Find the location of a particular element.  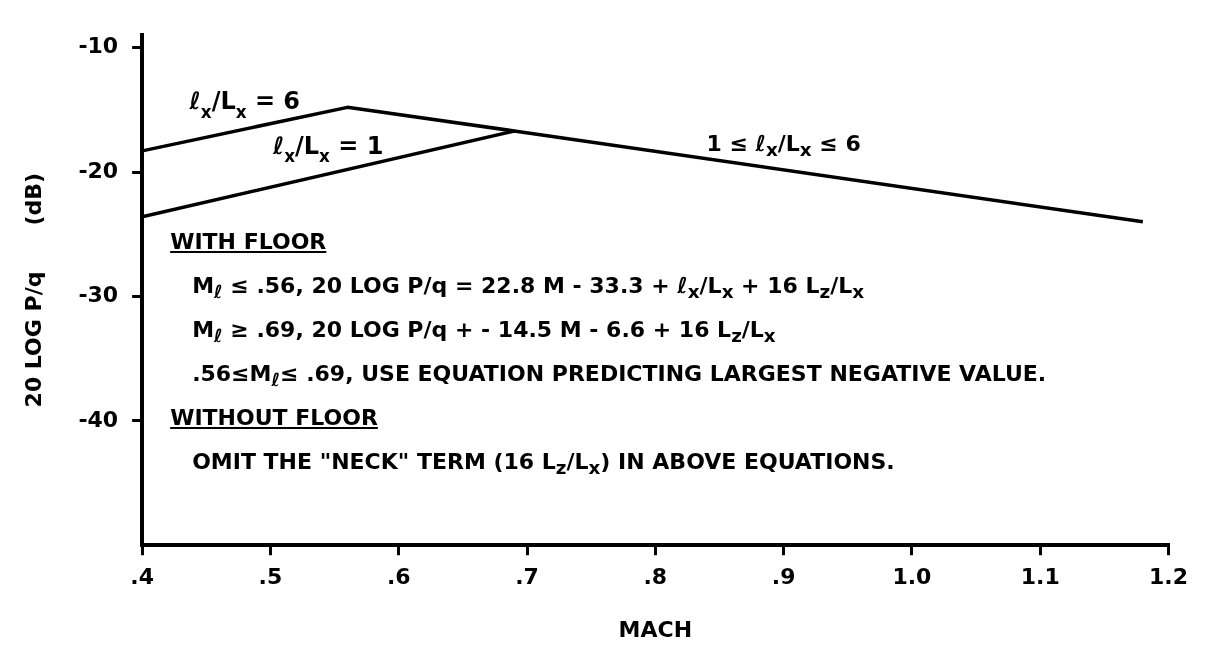

x-tick-label: .8 is located at coordinates (655, 577).